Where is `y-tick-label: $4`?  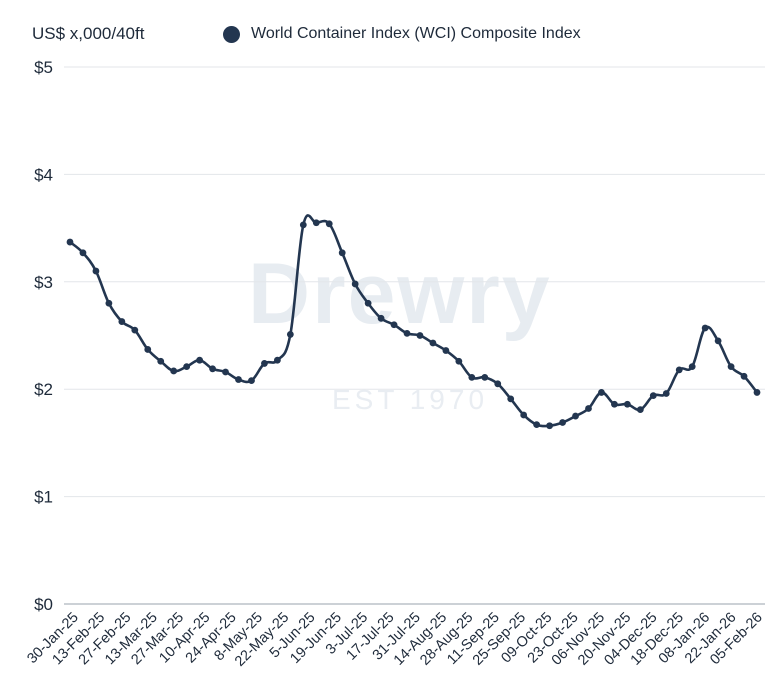
y-tick-label: $4 is located at coordinates (43, 174).